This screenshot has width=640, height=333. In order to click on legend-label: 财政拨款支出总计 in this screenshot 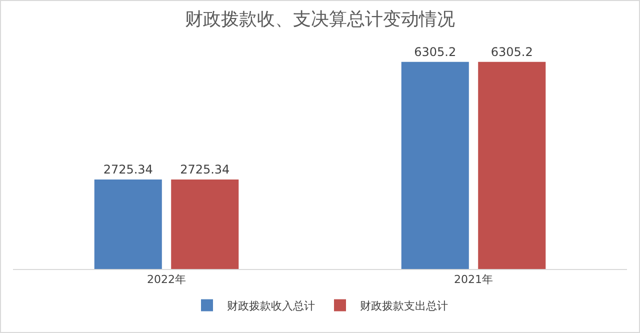, I will do `click(404, 306)`.